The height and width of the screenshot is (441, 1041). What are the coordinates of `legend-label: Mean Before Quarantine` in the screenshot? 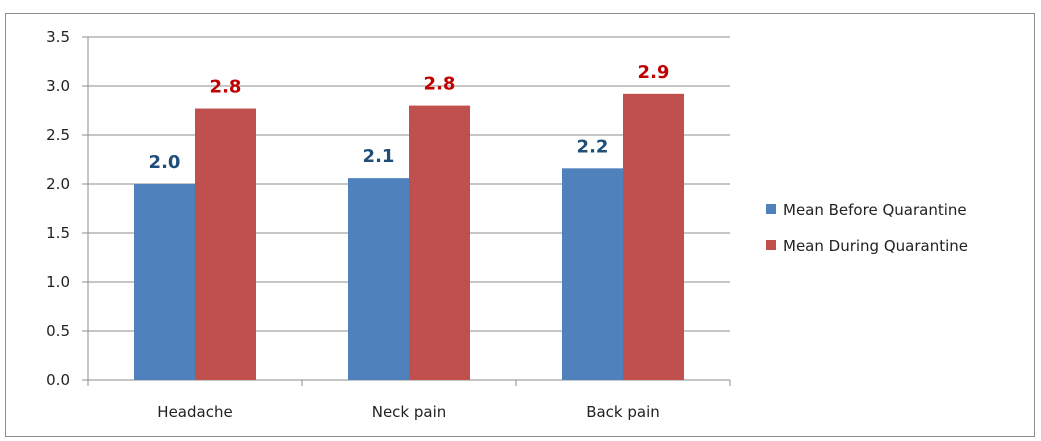 It's located at (875, 210).